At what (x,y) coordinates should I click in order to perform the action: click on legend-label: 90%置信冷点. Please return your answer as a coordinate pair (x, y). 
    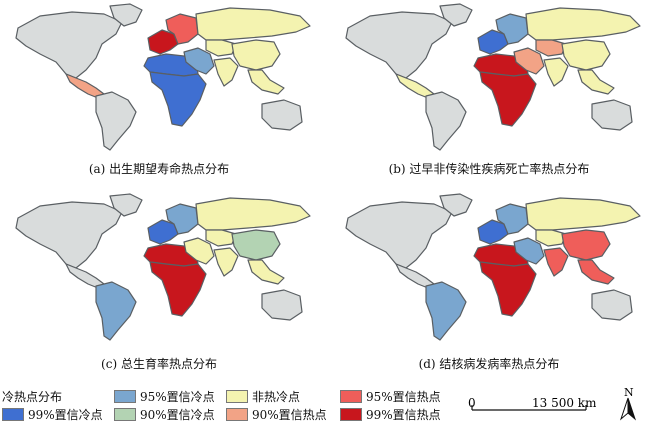
    Looking at the image, I should click on (177, 415).